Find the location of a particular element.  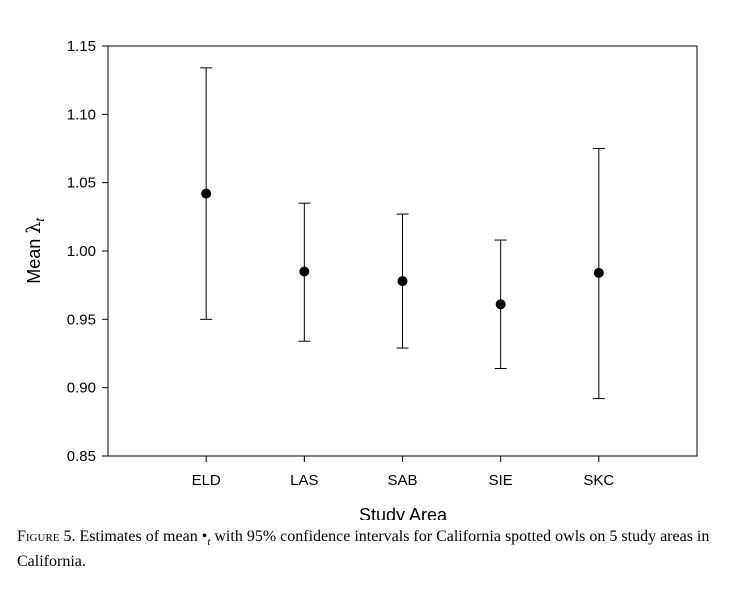

caption-subscript: t is located at coordinates (209, 542).